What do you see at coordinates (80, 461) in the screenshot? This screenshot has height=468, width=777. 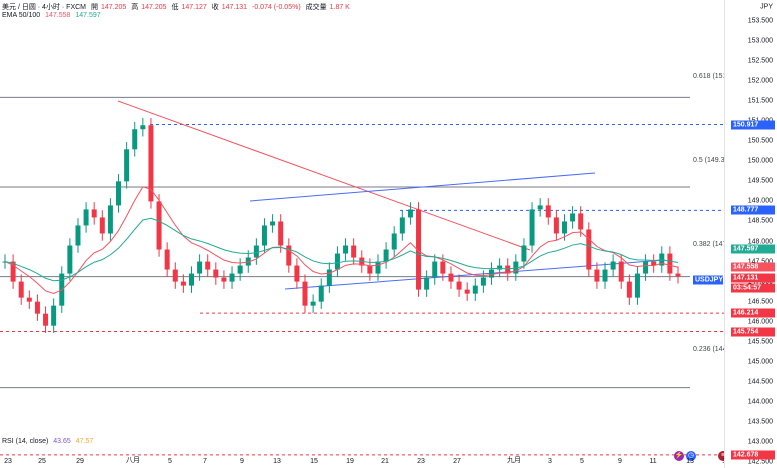 I see `time-tick-label: 29` at bounding box center [80, 461].